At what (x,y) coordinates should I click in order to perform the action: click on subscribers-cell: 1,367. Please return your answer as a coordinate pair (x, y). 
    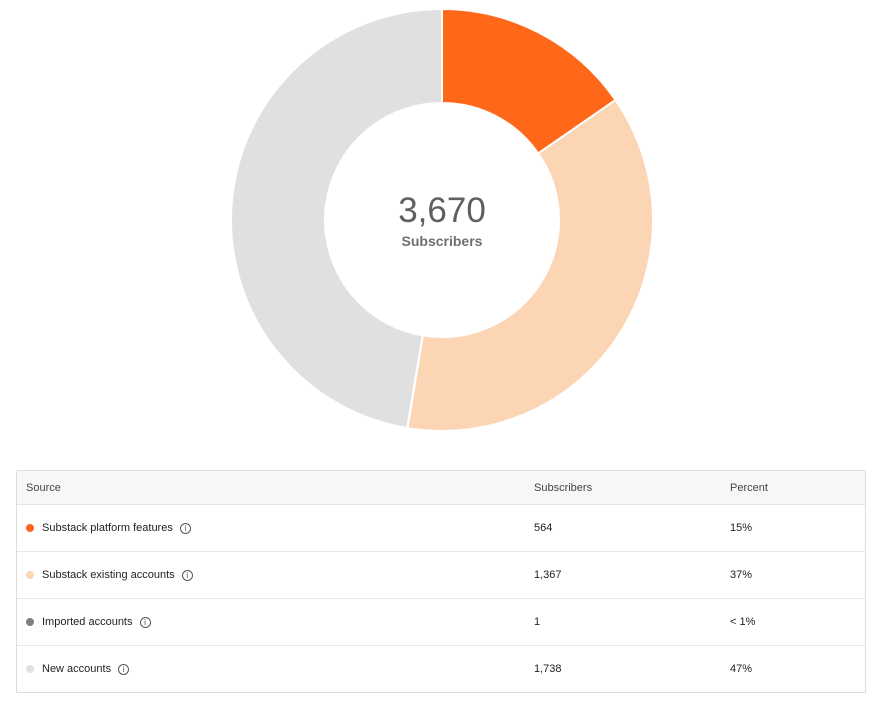
    Looking at the image, I should click on (548, 575).